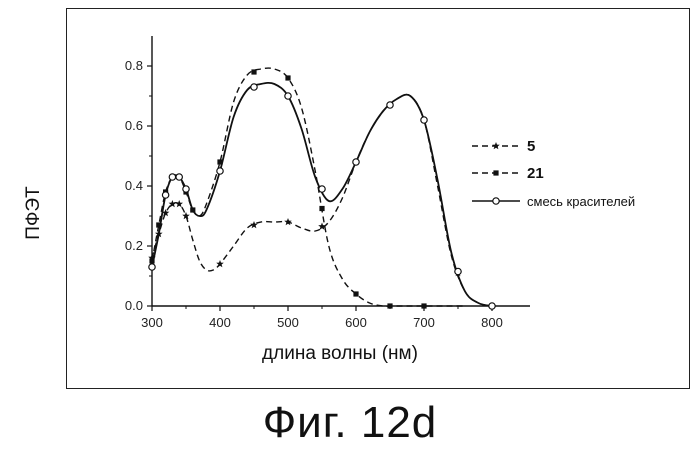 This screenshot has height=451, width=700. What do you see at coordinates (508, 173) in the screenshot?
I see `legend-item-2: 21` at bounding box center [508, 173].